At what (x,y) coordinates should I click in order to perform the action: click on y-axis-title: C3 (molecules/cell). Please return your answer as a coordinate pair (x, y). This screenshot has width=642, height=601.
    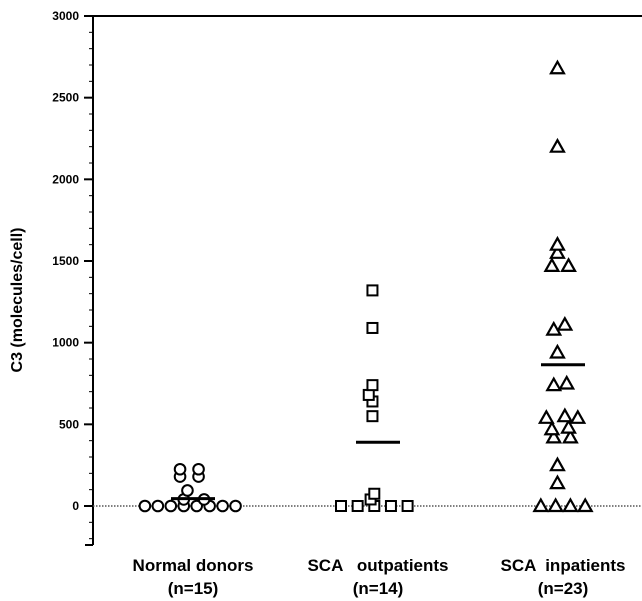
    Looking at the image, I should click on (17, 300).